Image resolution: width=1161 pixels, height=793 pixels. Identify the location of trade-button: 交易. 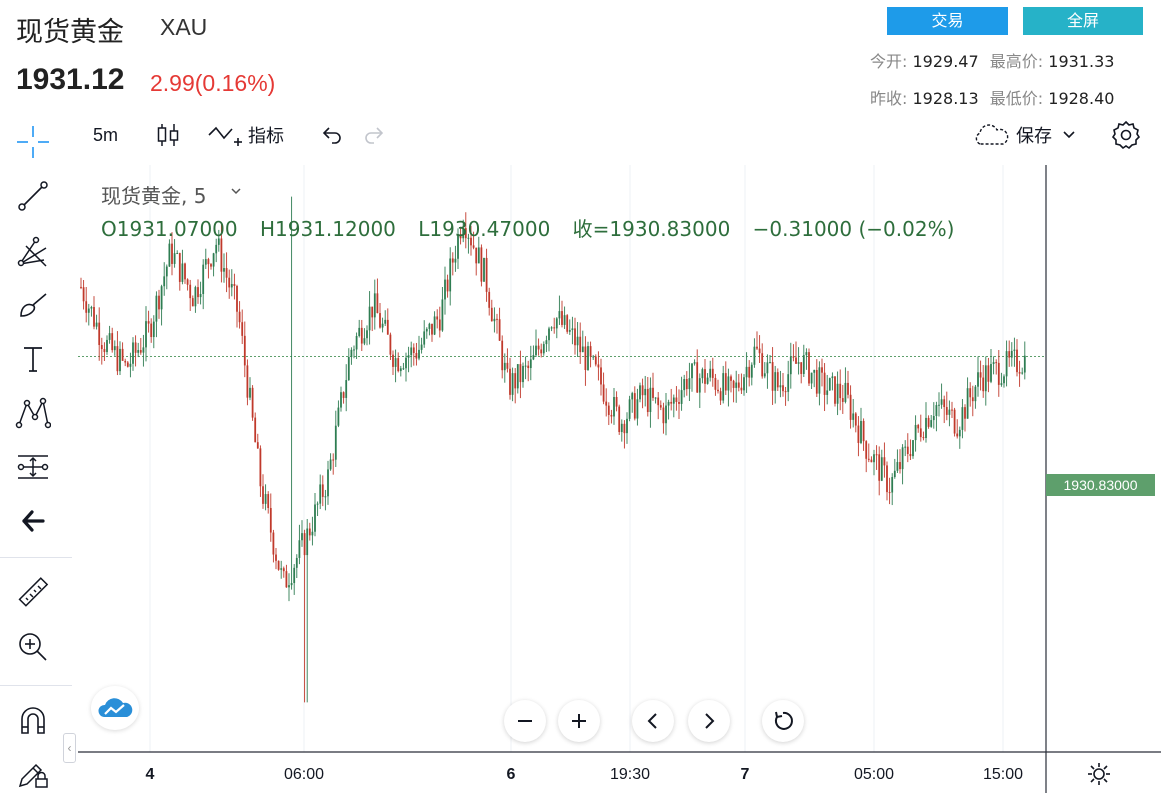
(947, 21).